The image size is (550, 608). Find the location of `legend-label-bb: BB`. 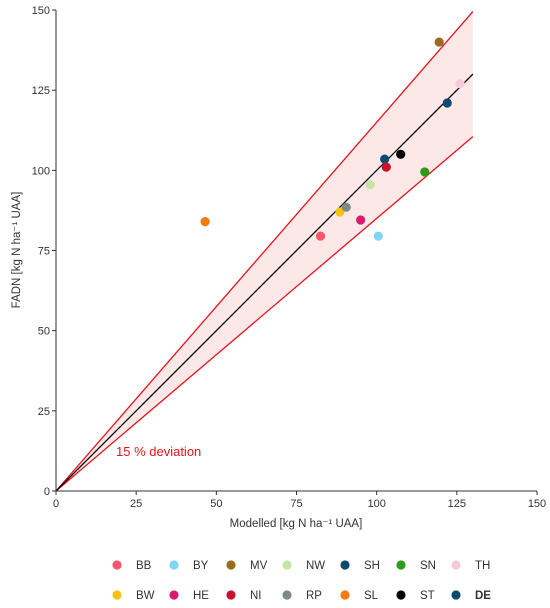

legend-label-bb: BB is located at coordinates (144, 566).